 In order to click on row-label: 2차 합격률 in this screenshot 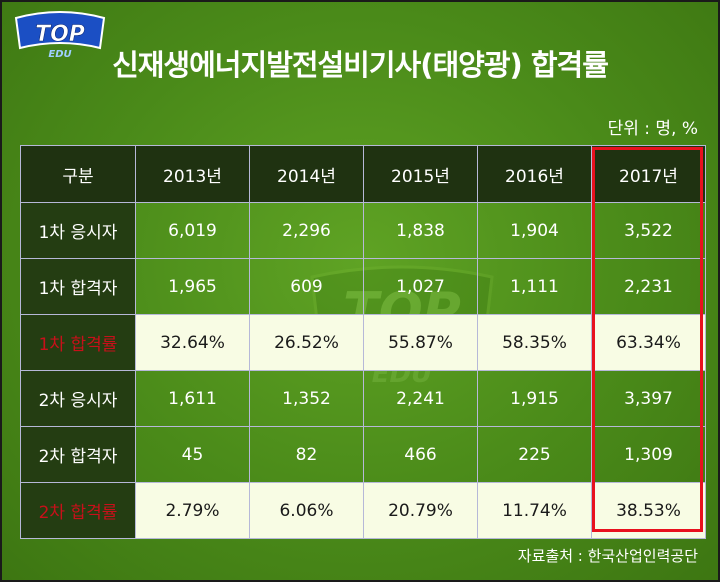, I will do `click(78, 510)`.